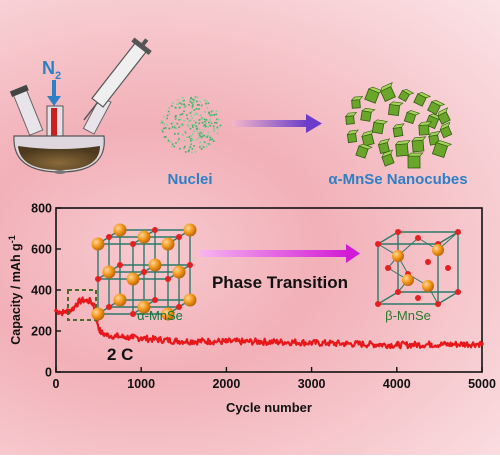  What do you see at coordinates (80, 105) in the screenshot?
I see `synthesis-apparatus: N 2` at bounding box center [80, 105].